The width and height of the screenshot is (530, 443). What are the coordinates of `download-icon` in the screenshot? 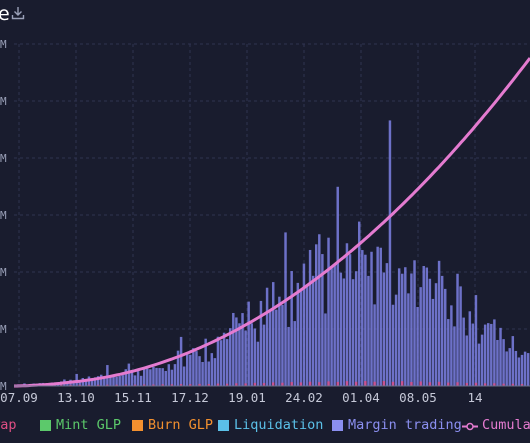 It's located at (18, 13).